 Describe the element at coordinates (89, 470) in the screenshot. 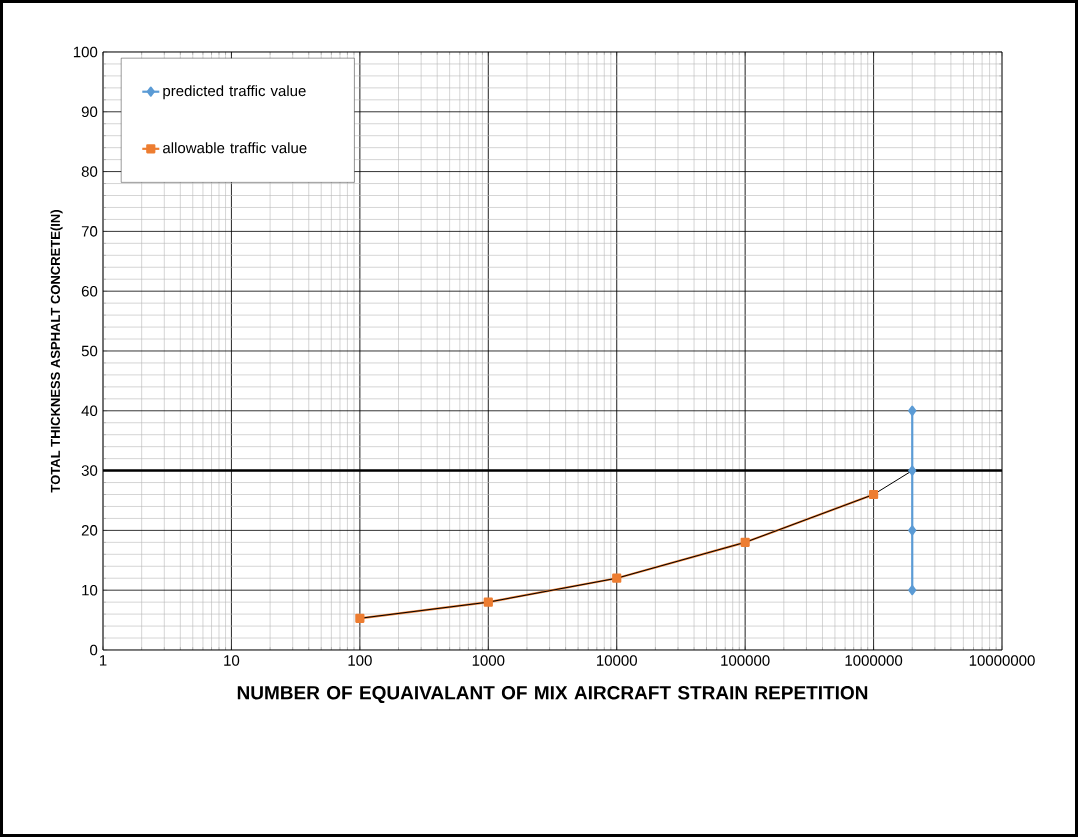

I see `y-tick-label: 30` at that location.